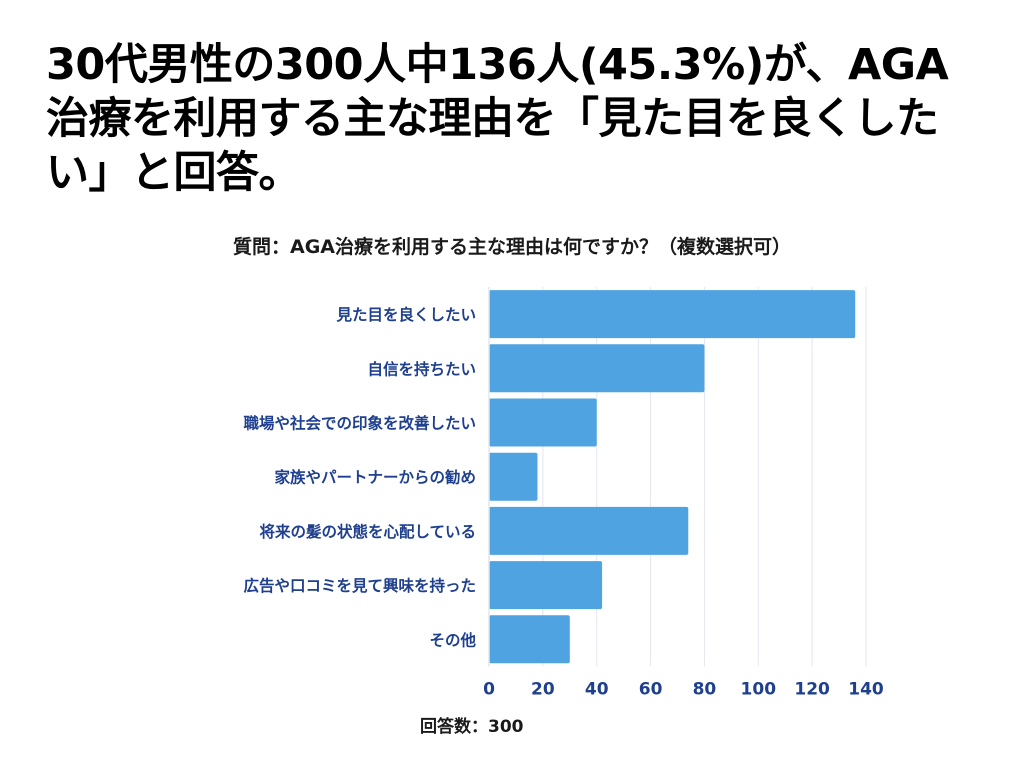 Image resolution: width=1024 pixels, height=768 pixels. What do you see at coordinates (359, 585) in the screenshot?
I see `category-label: 広告や口コミを見て興味を持った` at bounding box center [359, 585].